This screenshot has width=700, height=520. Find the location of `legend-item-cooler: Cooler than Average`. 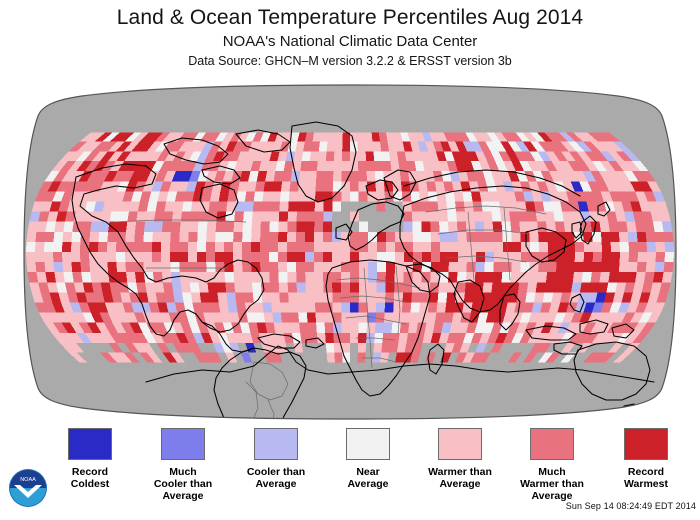

legend-item-cooler: Cooler than Average is located at coordinates (276, 459).